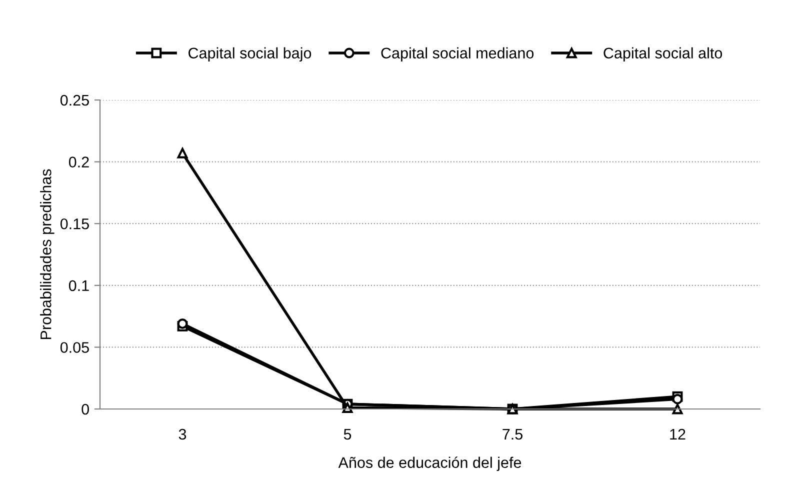 This screenshot has width=789, height=492. What do you see at coordinates (85, 409) in the screenshot?
I see `y-tick-label: 0` at bounding box center [85, 409].